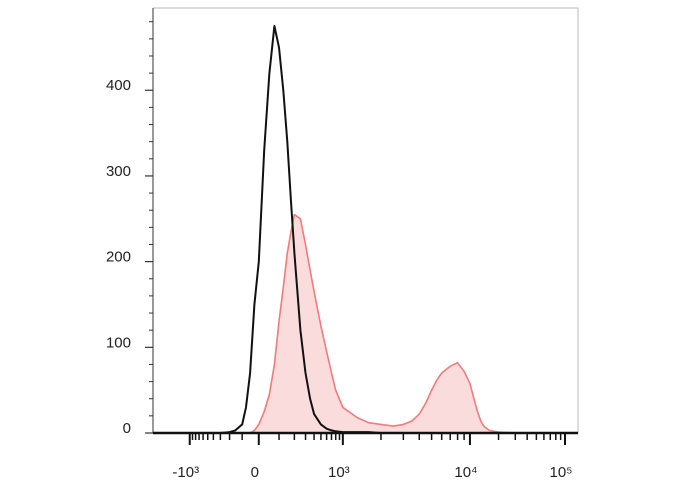 The width and height of the screenshot is (688, 490). I want to click on y-tick-label: 400, so click(118, 85).